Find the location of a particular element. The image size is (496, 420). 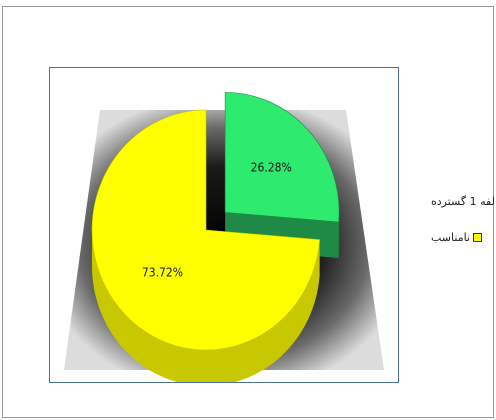

data-label-1: 26.28% is located at coordinates (271, 168).